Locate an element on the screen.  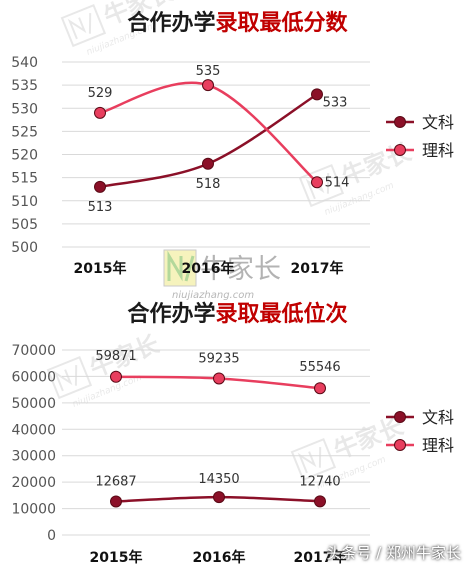
data-label: 12687 is located at coordinates (115, 481).